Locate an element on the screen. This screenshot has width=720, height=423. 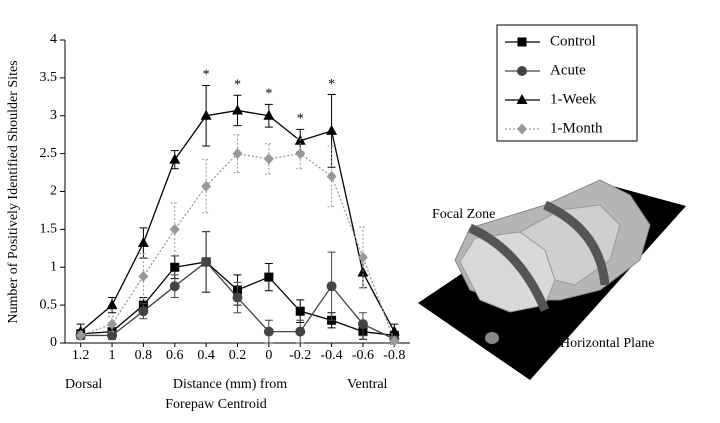
x-tick-label: 1.2 is located at coordinates (81, 355).